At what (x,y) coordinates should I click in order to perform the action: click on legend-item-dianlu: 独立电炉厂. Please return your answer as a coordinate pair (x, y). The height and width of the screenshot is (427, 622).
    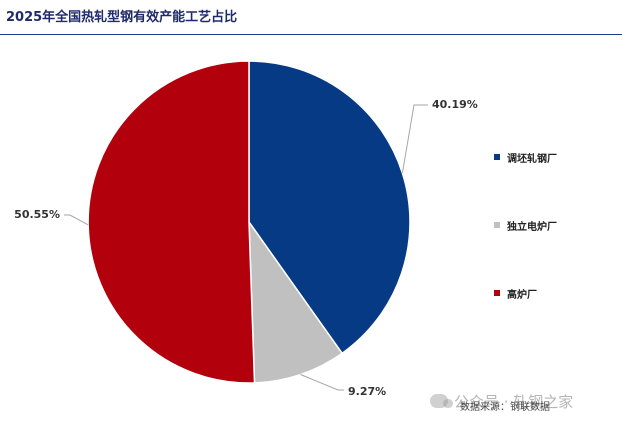
    Looking at the image, I should click on (558, 252).